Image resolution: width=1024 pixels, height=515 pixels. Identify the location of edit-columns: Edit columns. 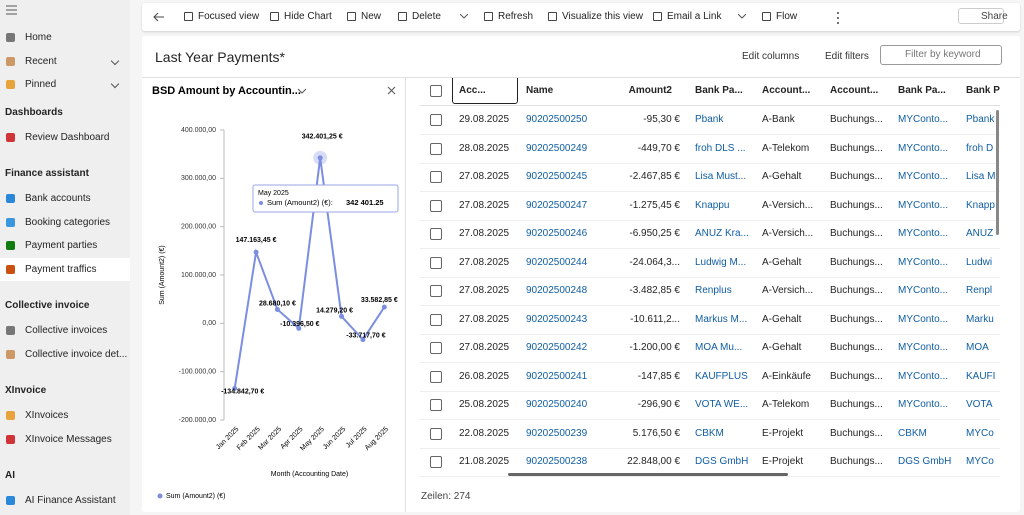
(771, 56).